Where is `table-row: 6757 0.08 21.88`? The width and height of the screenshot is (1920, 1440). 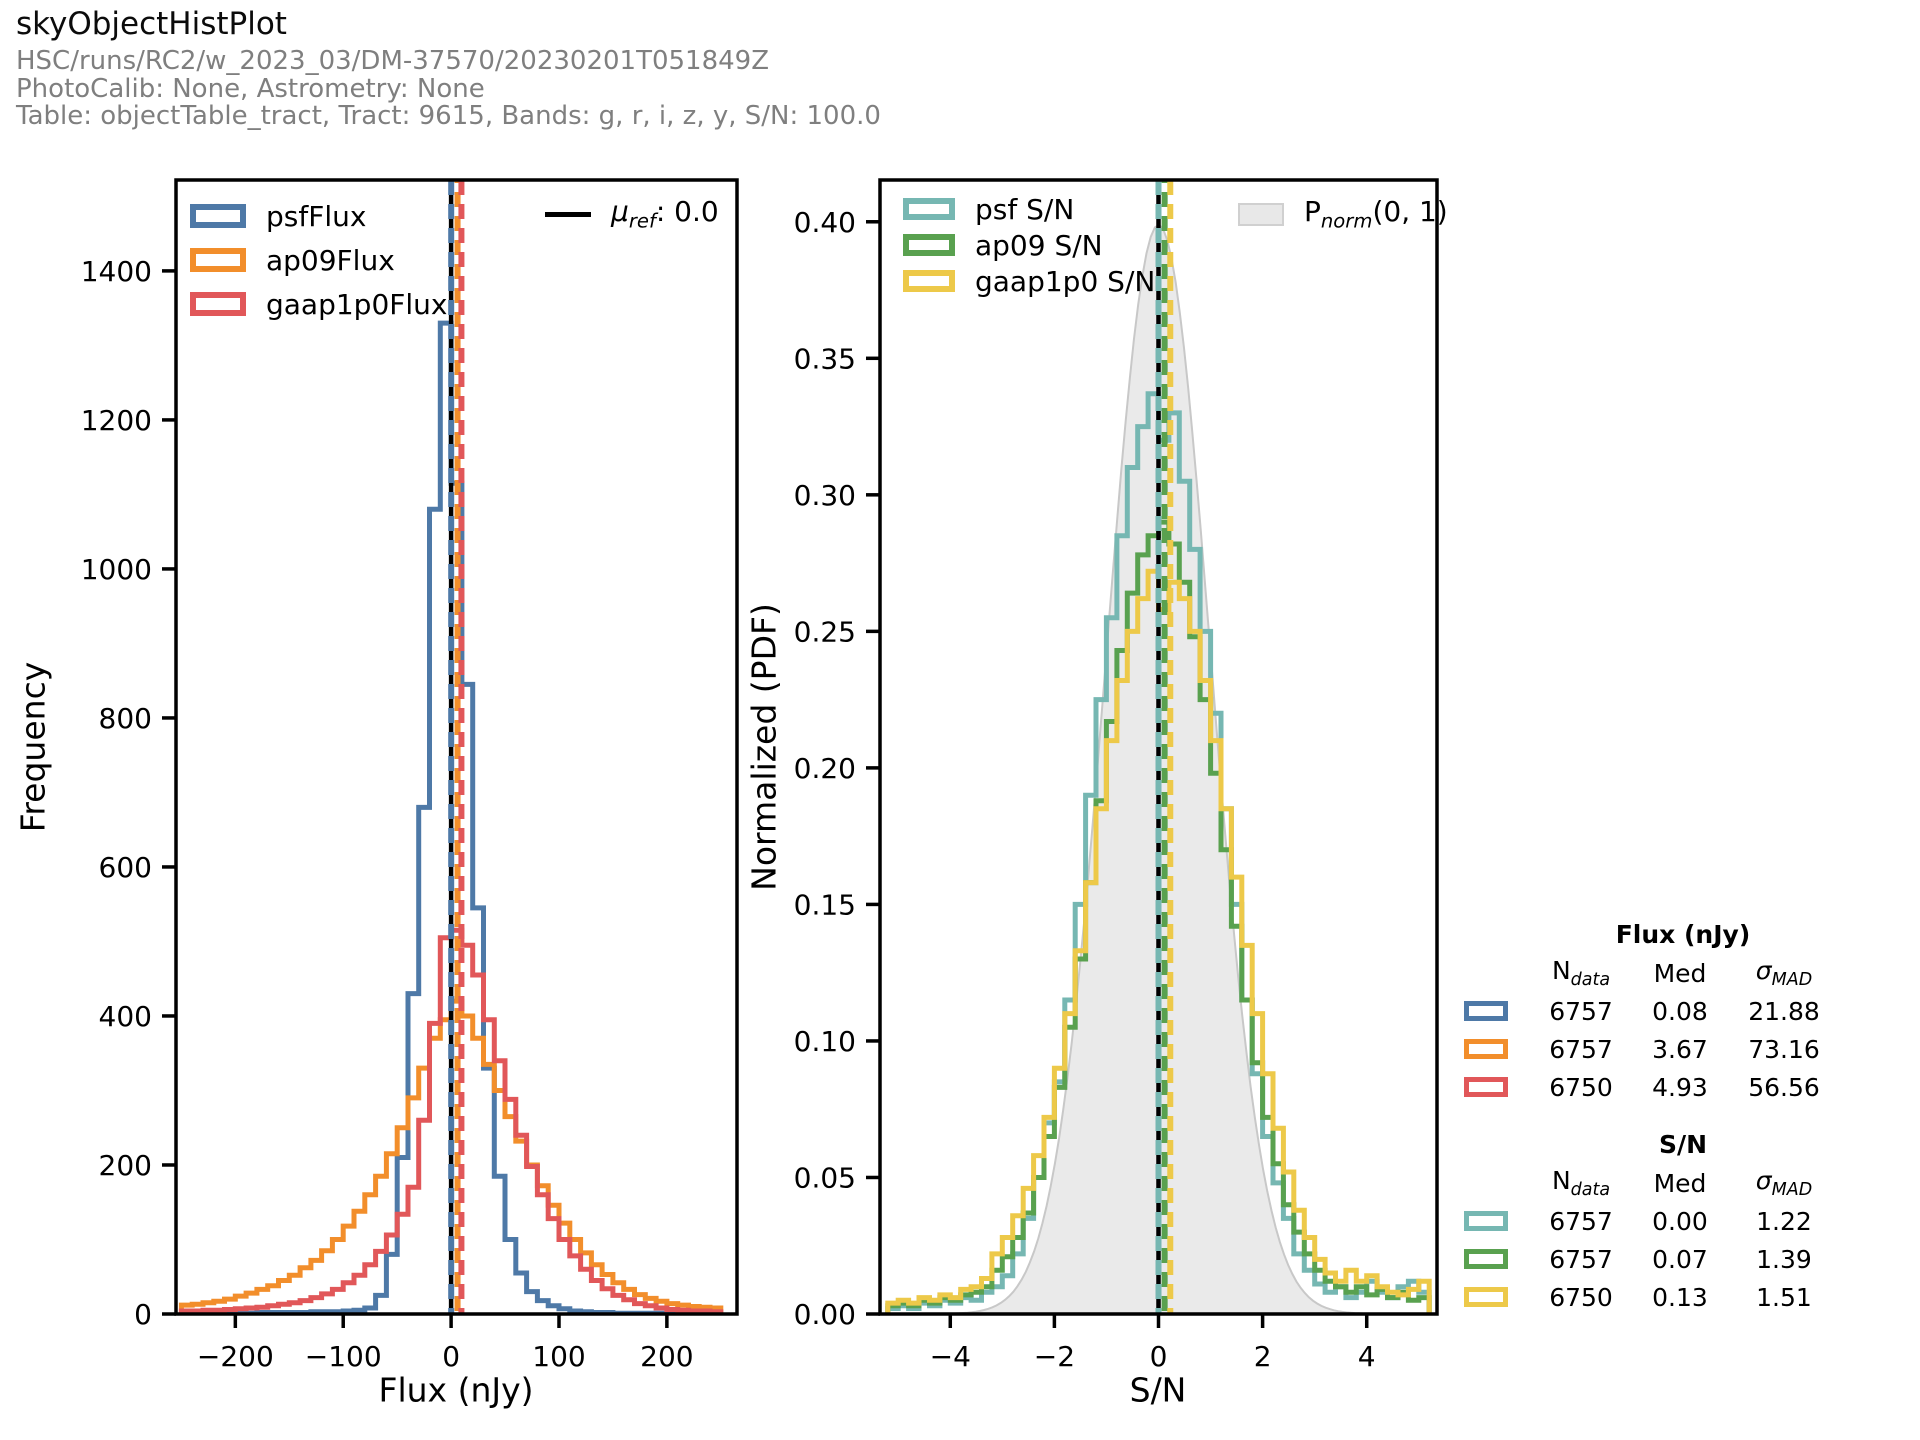
table-row: 6757 0.08 21.88 is located at coordinates (1652, 1011).